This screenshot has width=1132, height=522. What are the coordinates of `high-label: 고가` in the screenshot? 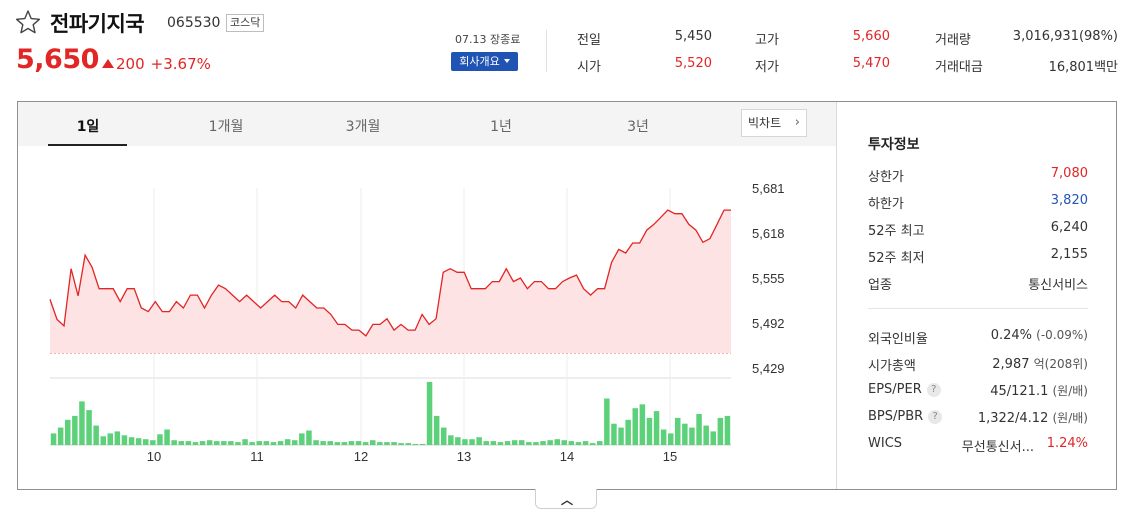 It's located at (767, 40).